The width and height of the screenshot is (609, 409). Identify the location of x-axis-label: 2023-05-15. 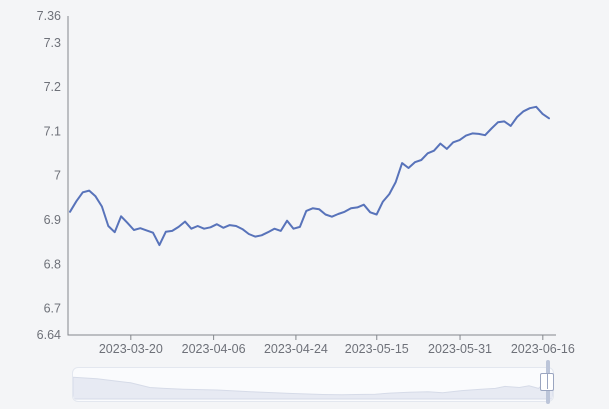
(377, 349).